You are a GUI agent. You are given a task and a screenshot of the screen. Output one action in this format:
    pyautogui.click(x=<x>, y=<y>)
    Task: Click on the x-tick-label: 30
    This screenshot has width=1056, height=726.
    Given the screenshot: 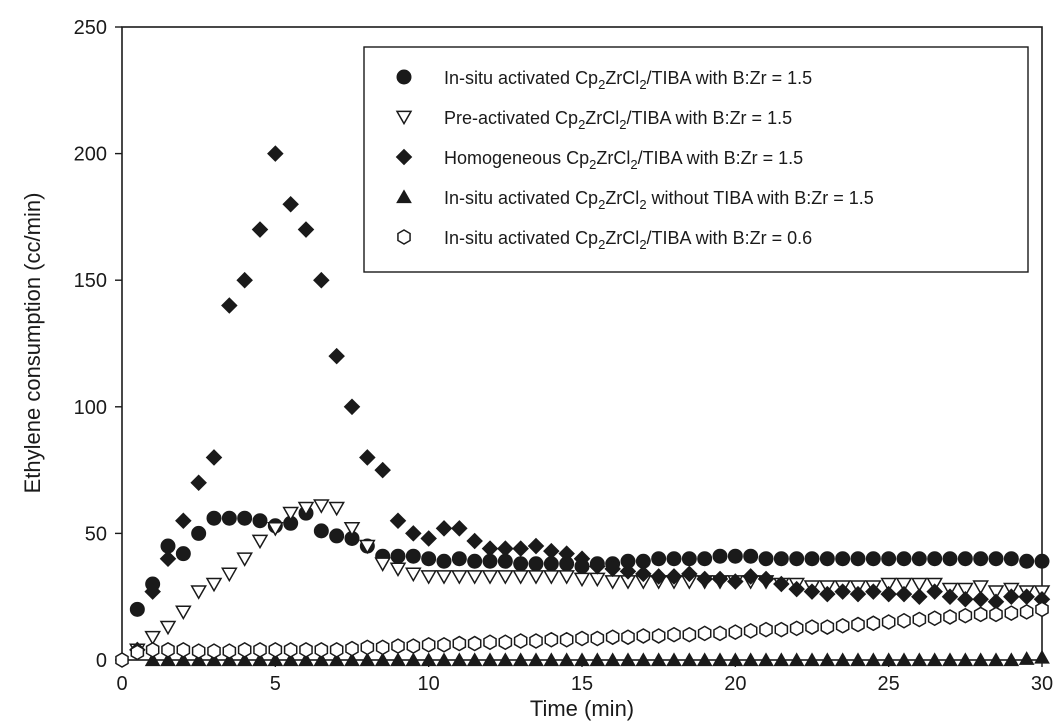 What is the action you would take?
    pyautogui.click(x=1042, y=684)
    